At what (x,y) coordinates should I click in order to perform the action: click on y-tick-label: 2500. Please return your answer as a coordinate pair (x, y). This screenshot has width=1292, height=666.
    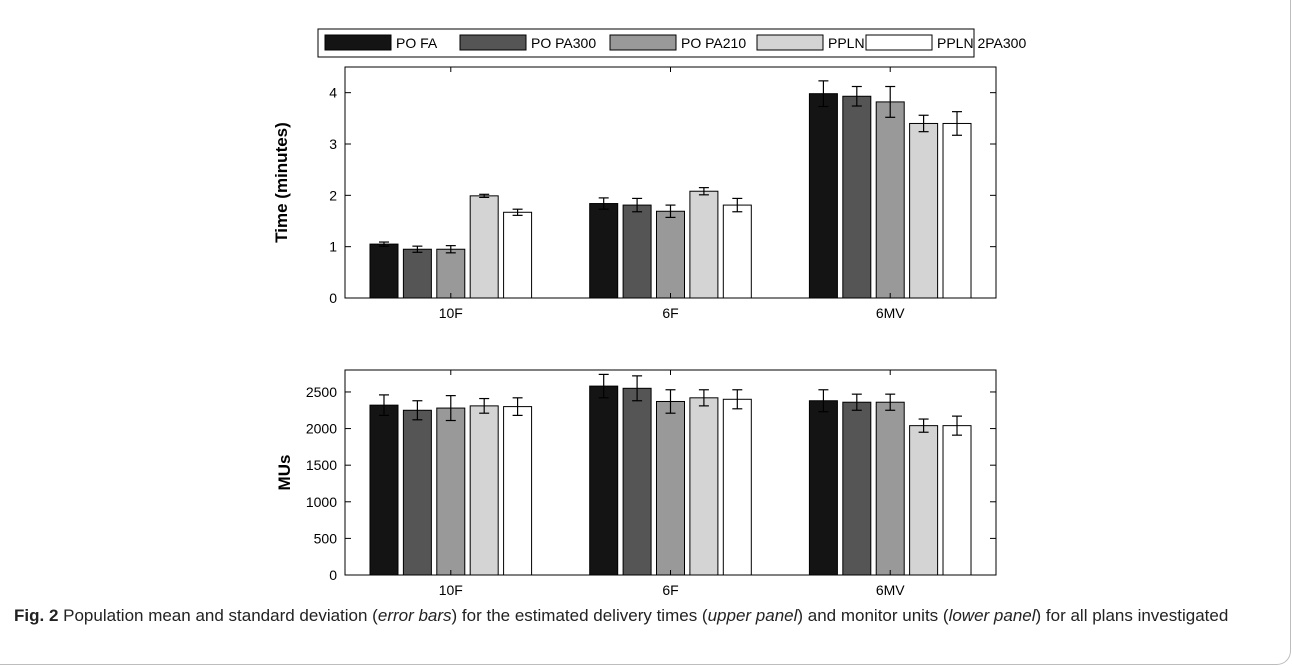
    Looking at the image, I should click on (321, 392).